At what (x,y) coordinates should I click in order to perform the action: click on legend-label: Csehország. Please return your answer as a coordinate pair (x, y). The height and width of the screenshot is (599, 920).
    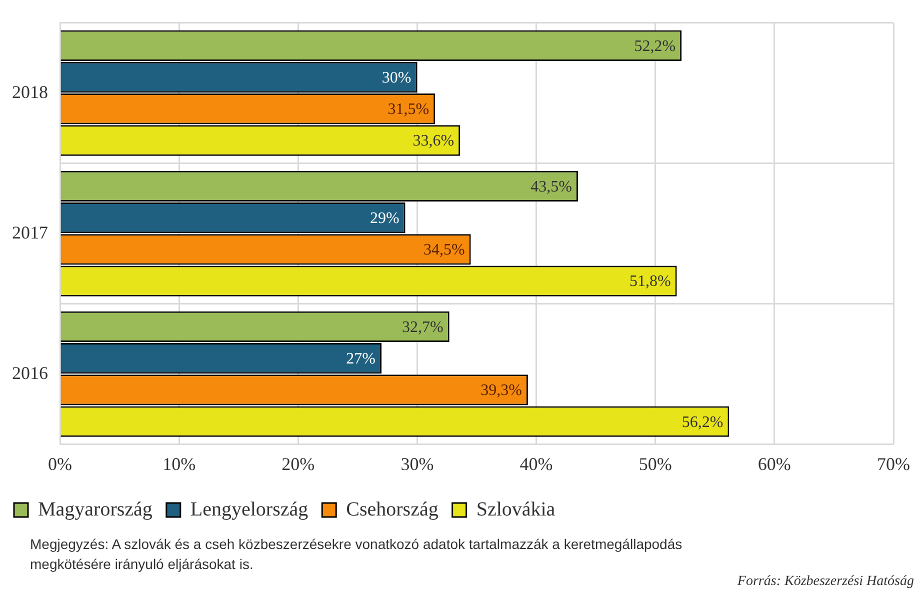
    Looking at the image, I should click on (392, 509).